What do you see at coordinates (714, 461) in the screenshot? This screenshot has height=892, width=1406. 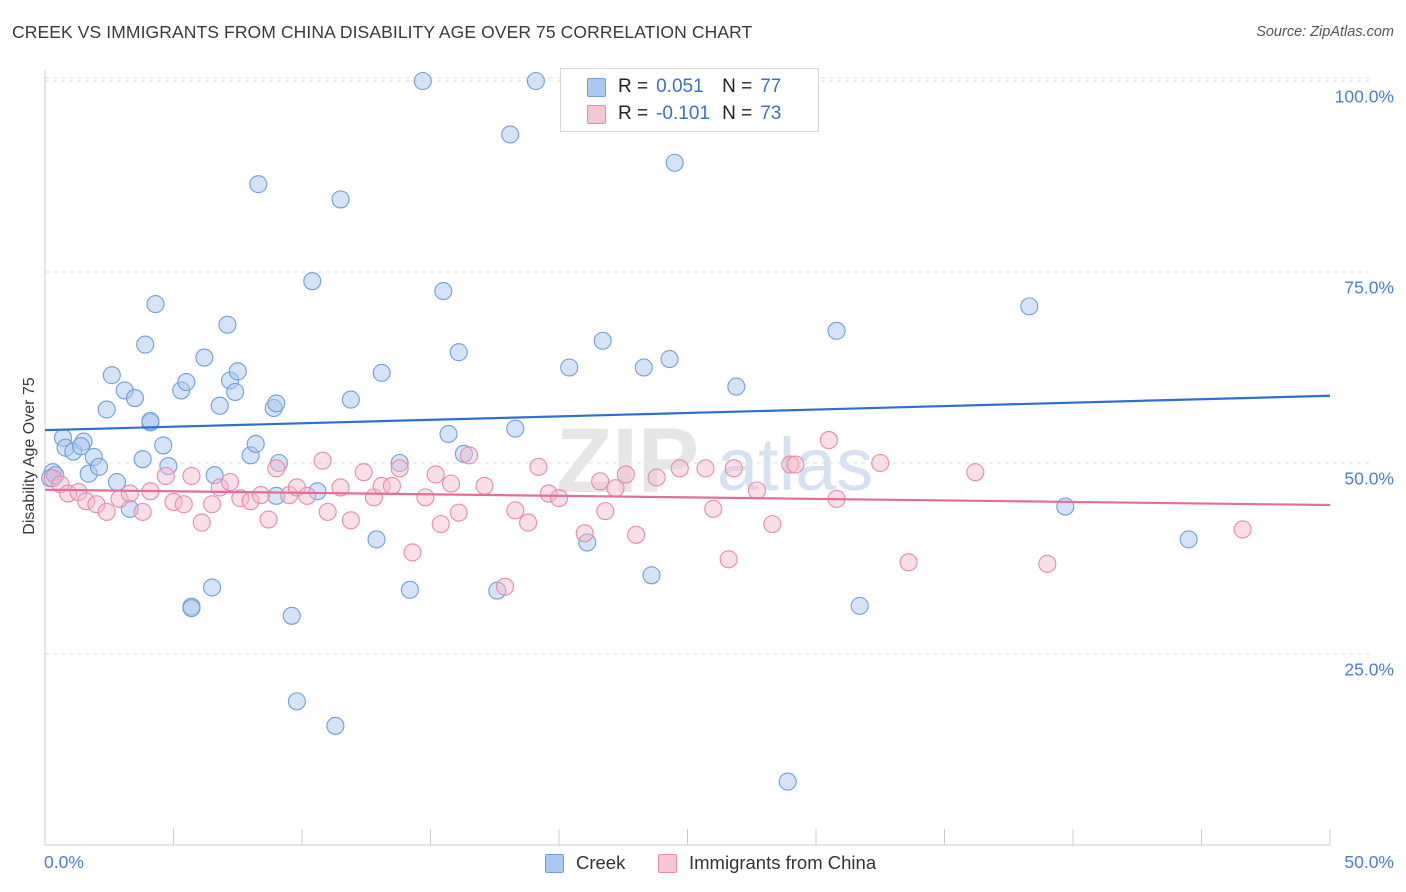 I see `watermark: ZIP atlas` at bounding box center [714, 461].